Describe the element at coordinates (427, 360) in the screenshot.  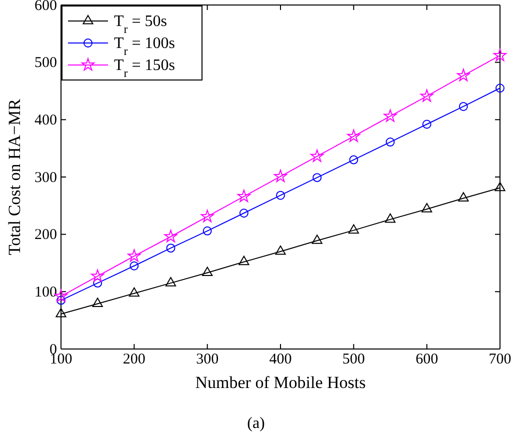
I see `x-tick-label: 600` at that location.